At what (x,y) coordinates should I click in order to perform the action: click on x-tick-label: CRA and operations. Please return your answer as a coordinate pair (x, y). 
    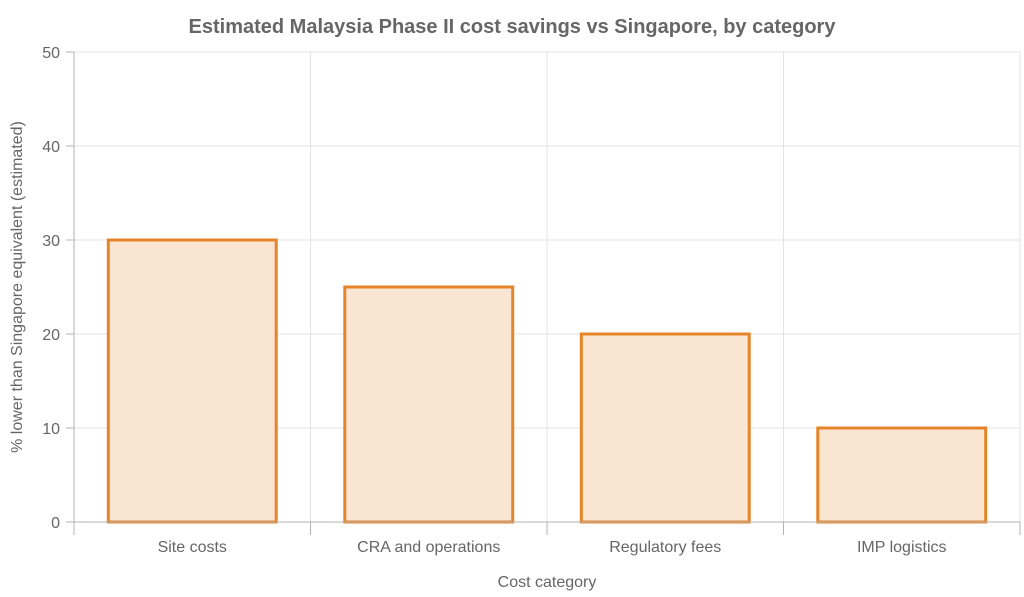
    Looking at the image, I should click on (428, 547).